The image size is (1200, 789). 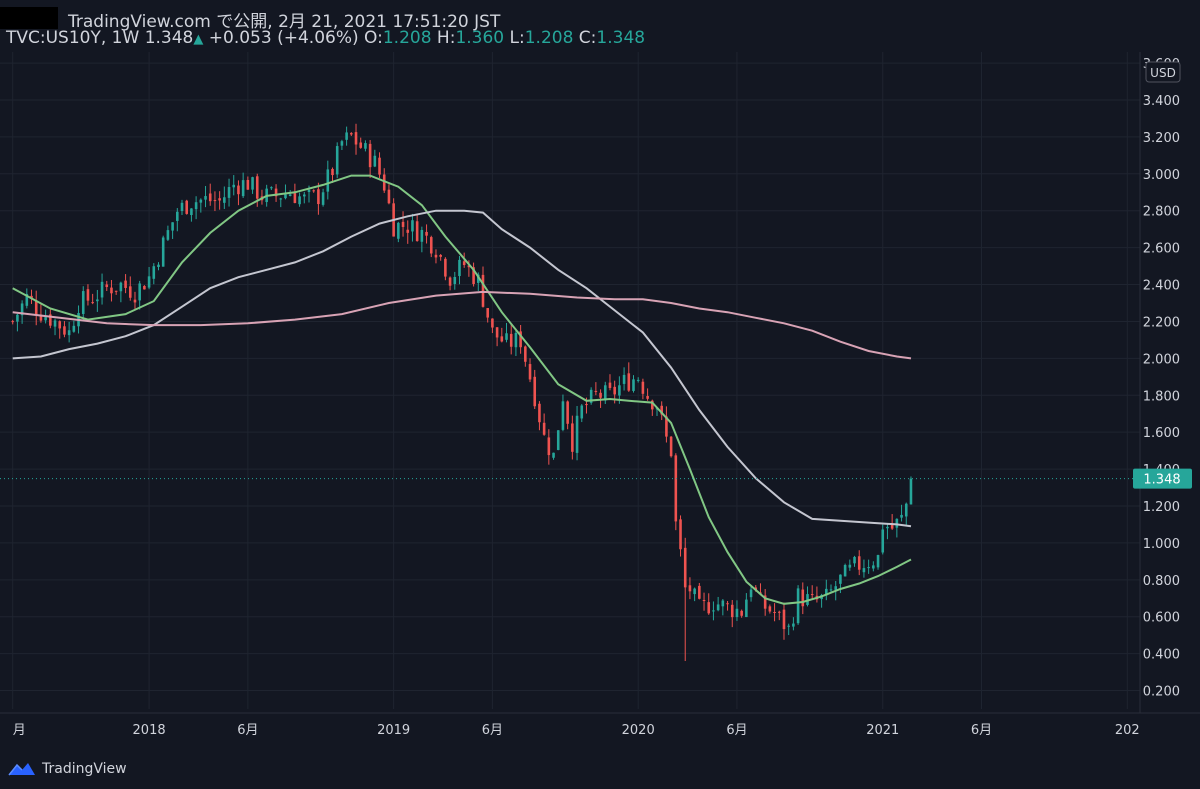 I want to click on x-tick-label: 2020, so click(x=638, y=730).